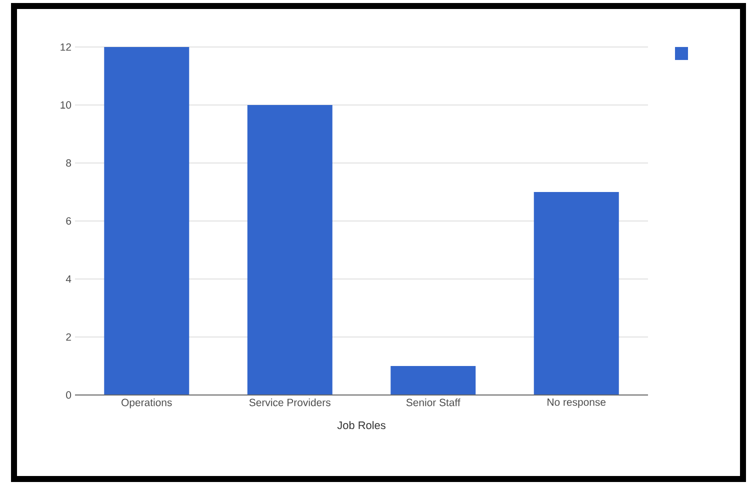 The image size is (749, 485). What do you see at coordinates (69, 279) in the screenshot?
I see `y-tick-label: 4` at bounding box center [69, 279].